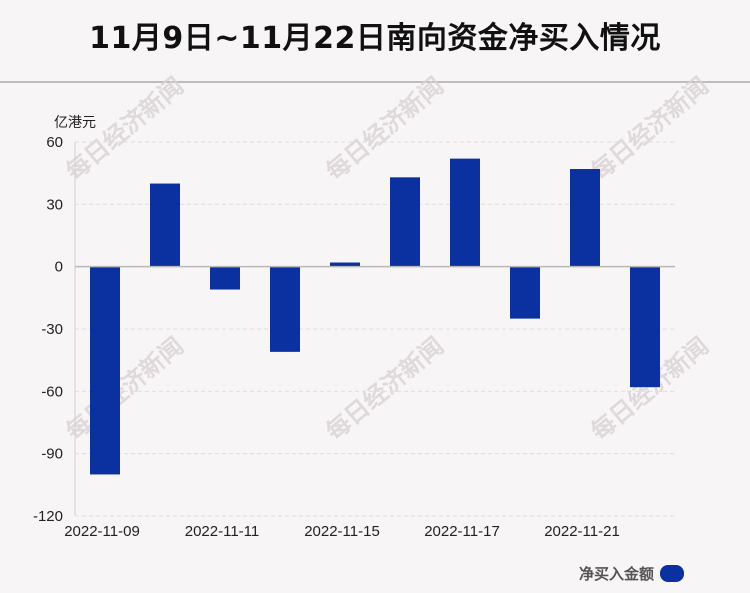 The width and height of the screenshot is (750, 593). I want to click on legend-label: 净买入金额, so click(616, 574).